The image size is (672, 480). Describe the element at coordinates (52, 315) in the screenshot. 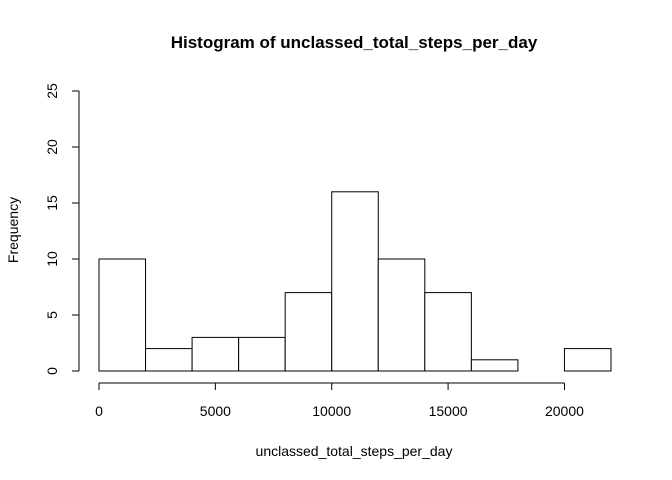

I see `y-tick-label: 5` at that location.